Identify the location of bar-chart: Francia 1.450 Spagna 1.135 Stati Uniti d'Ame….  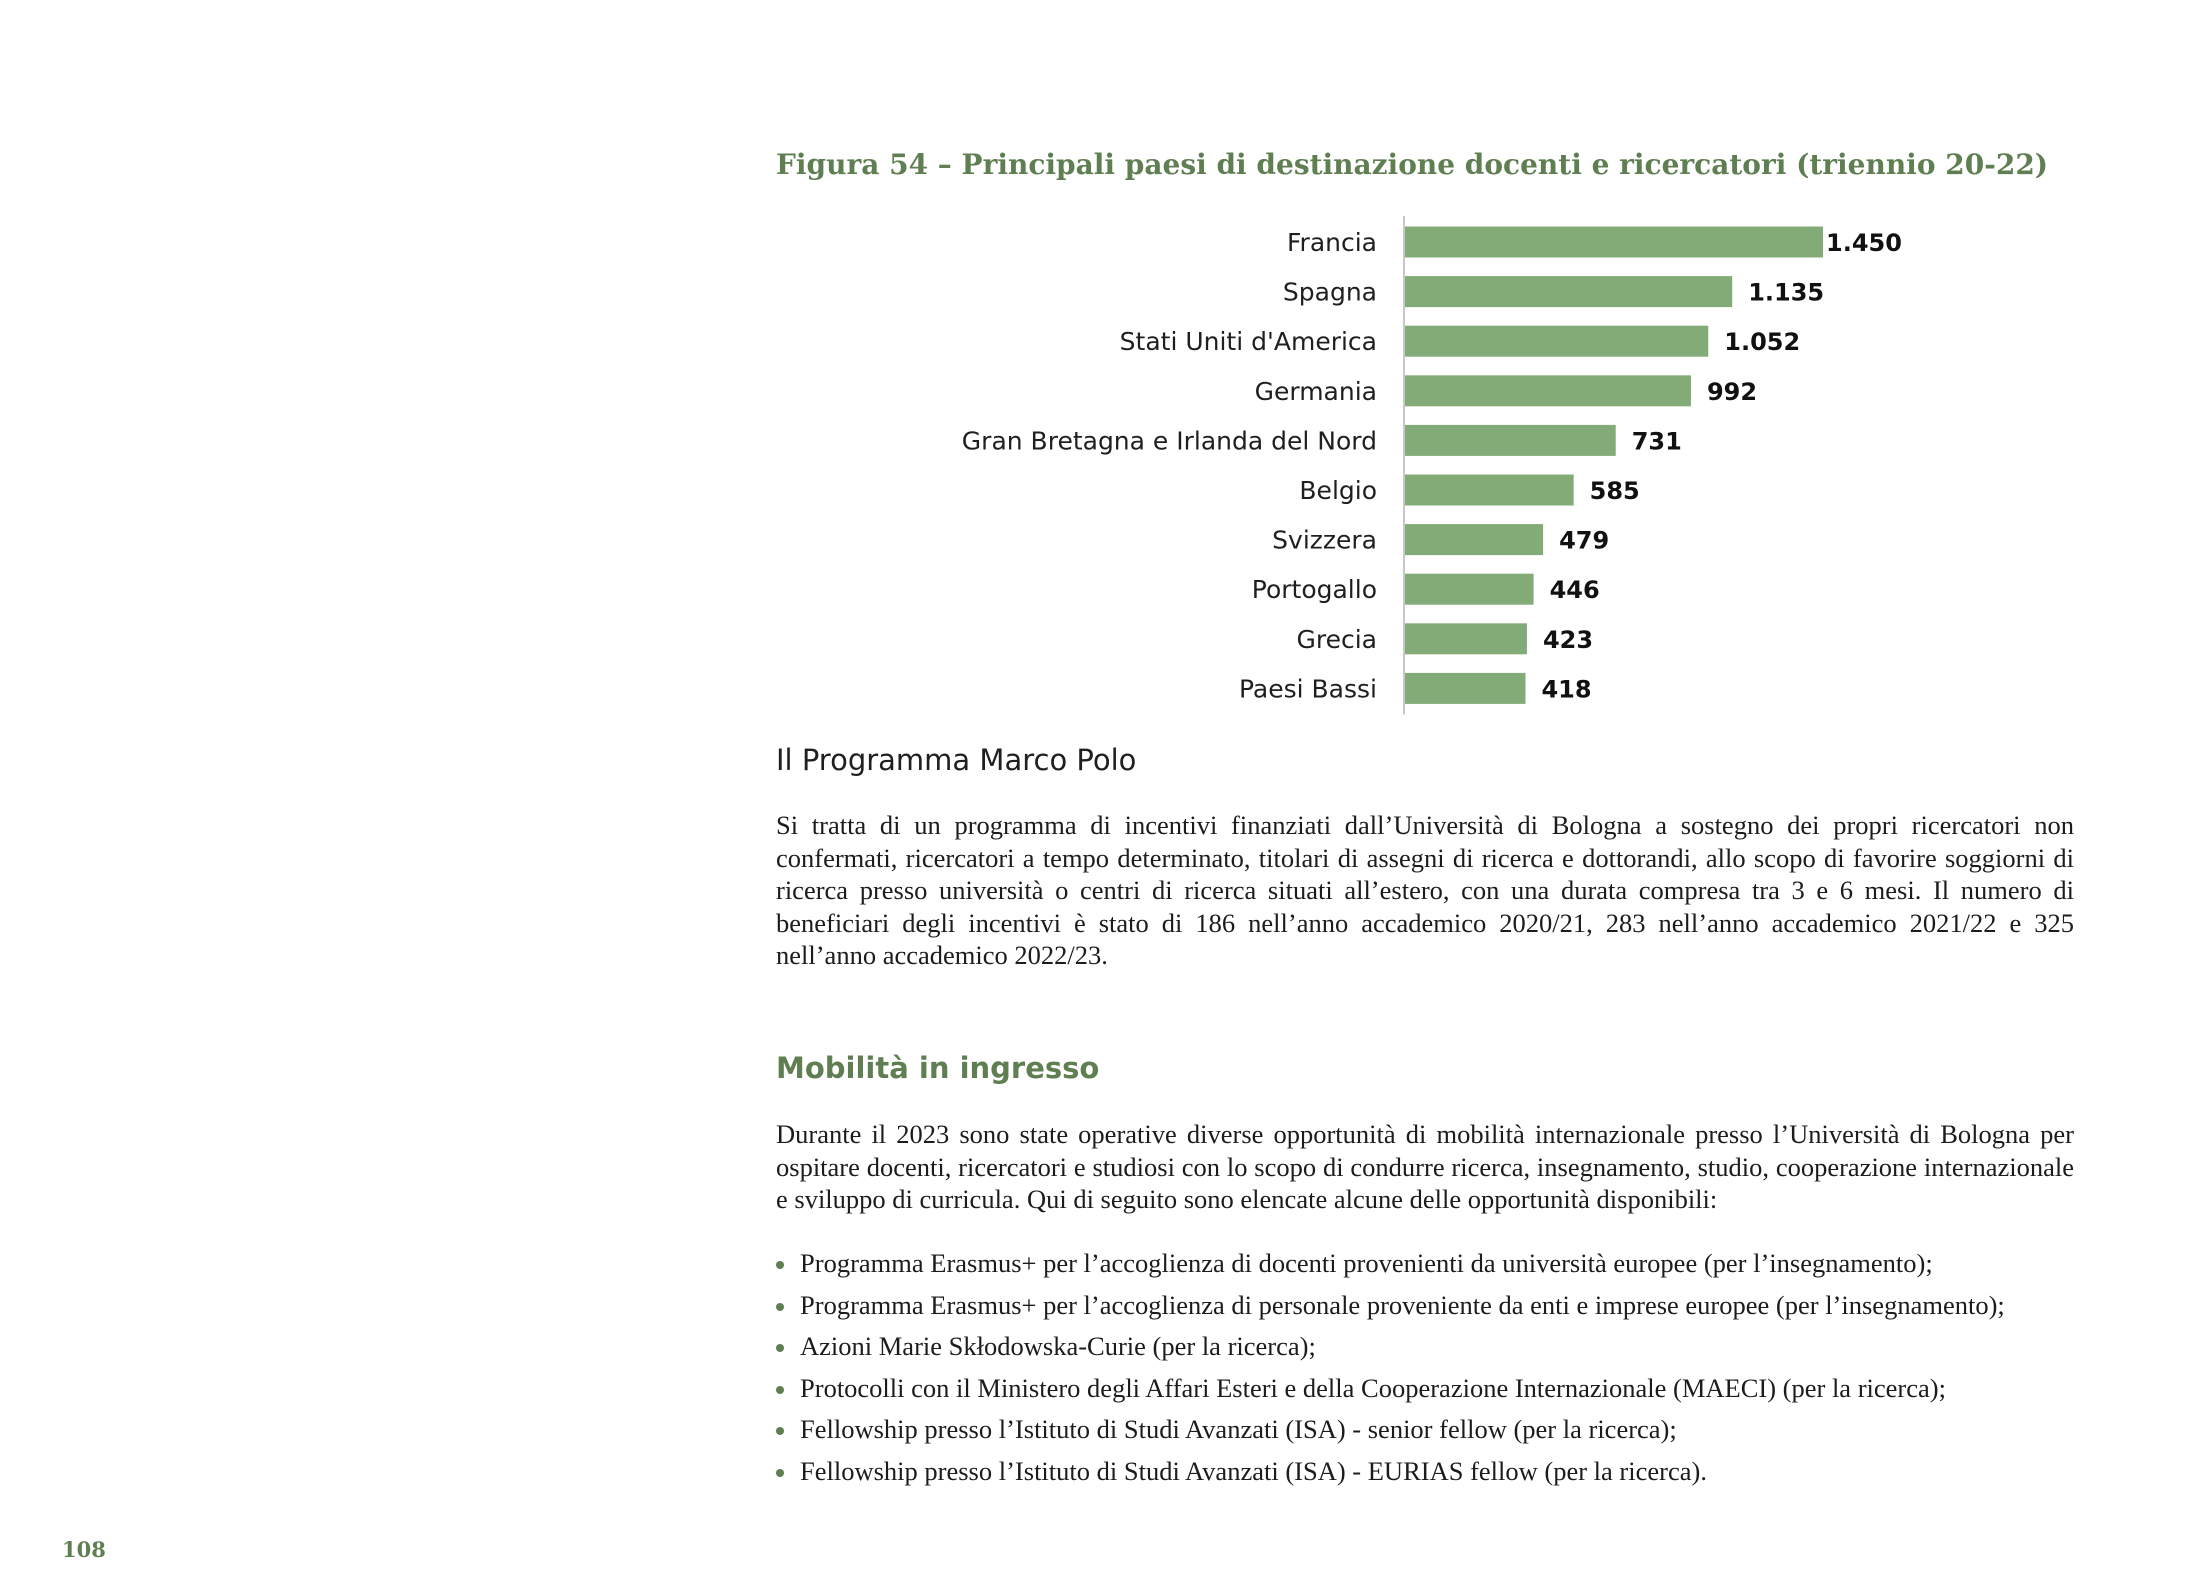
(1432, 465).